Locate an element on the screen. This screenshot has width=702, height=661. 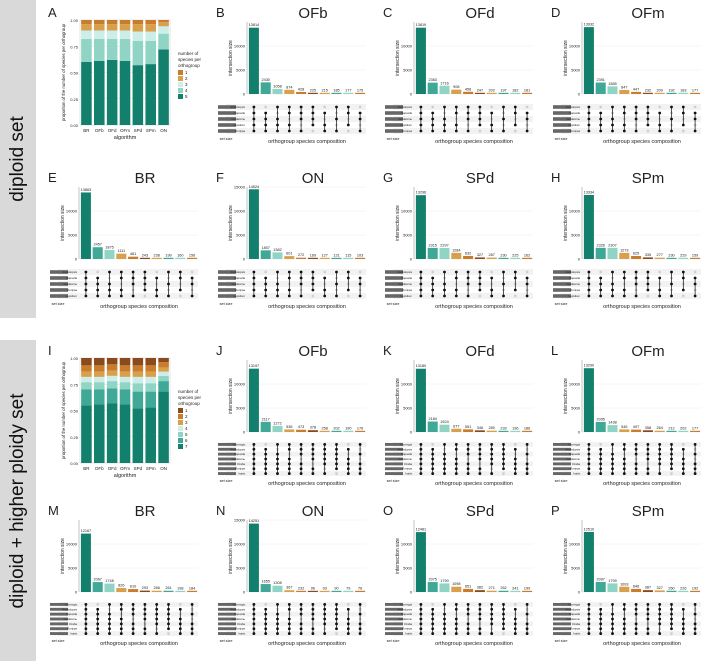
y-axis-label: intersection size is located at coordinates (566, 58).